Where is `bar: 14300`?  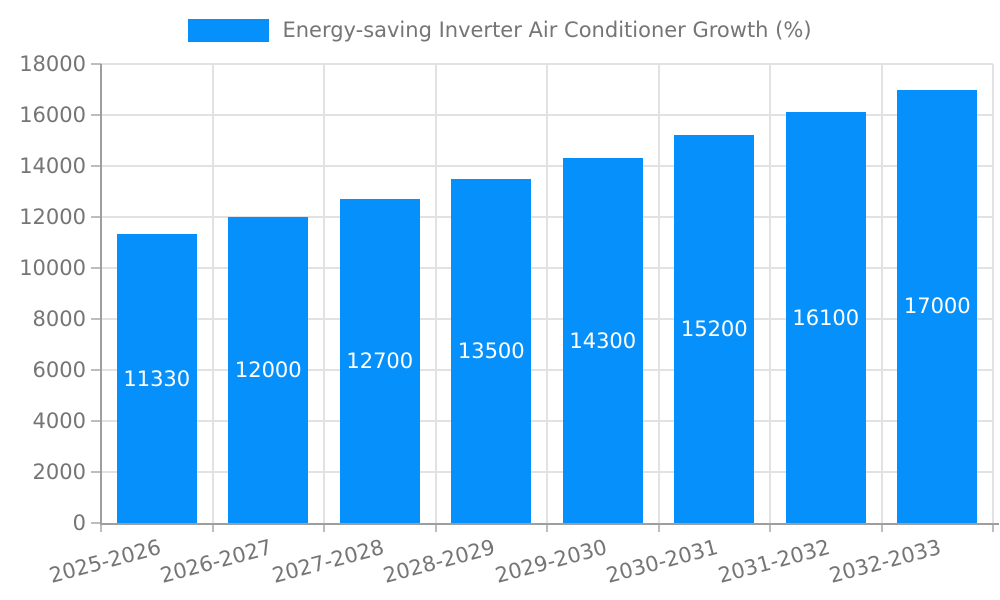
bar: 14300 is located at coordinates (602, 340).